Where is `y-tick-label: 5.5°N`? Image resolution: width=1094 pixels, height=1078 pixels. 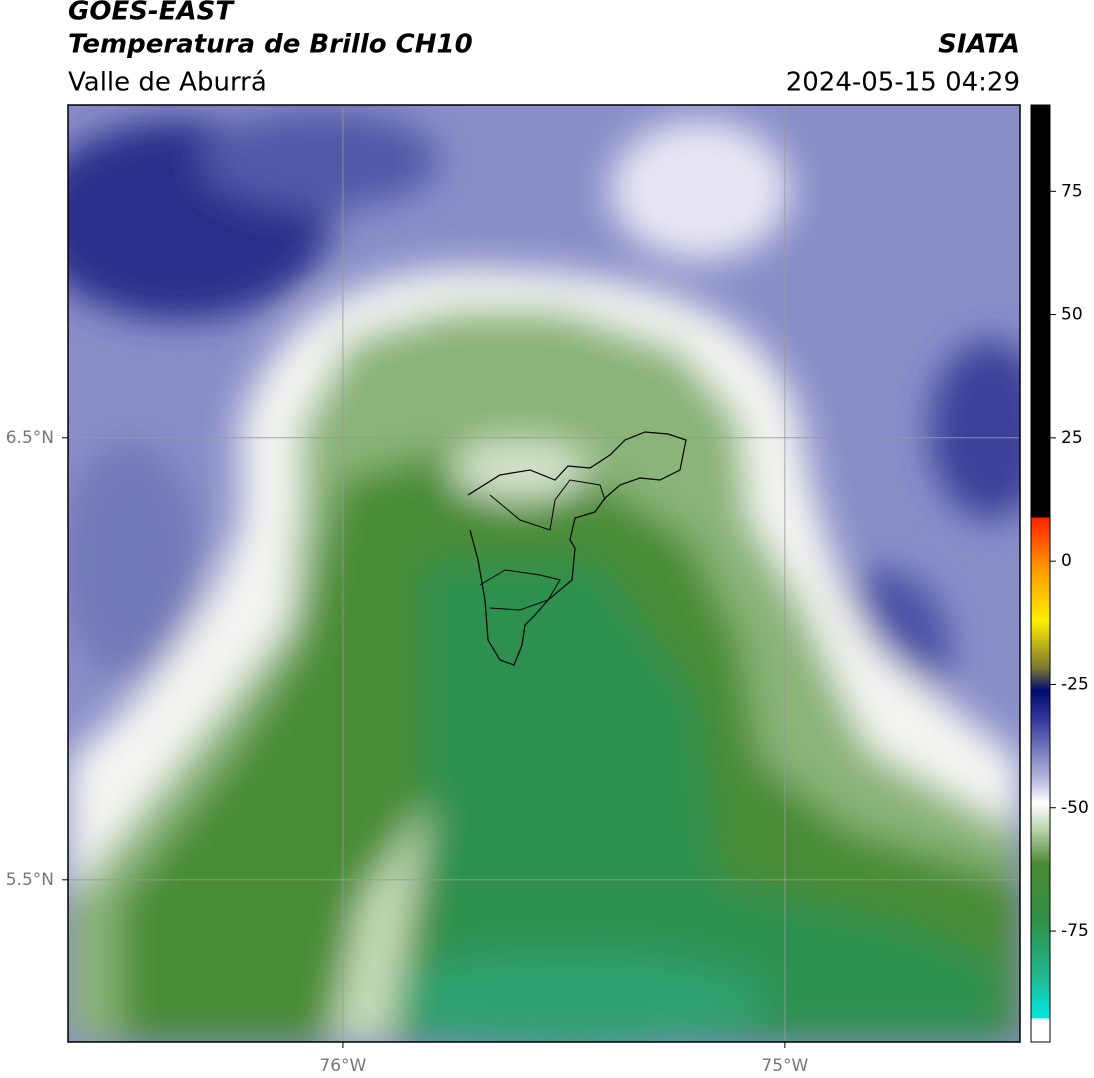
y-tick-label: 5.5°N is located at coordinates (30, 880).